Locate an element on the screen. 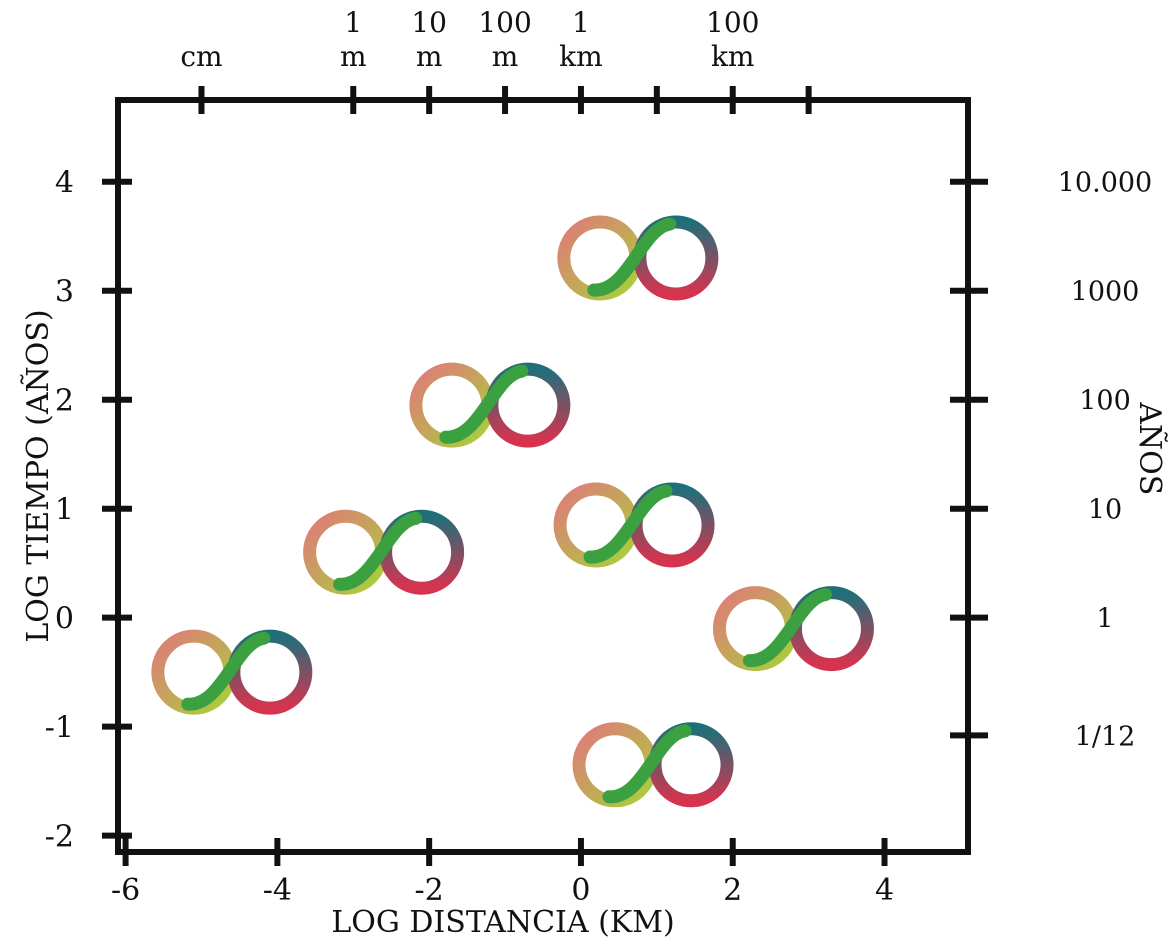 This screenshot has width=1170, height=944. right-tick-label: 1000 is located at coordinates (1105, 292).